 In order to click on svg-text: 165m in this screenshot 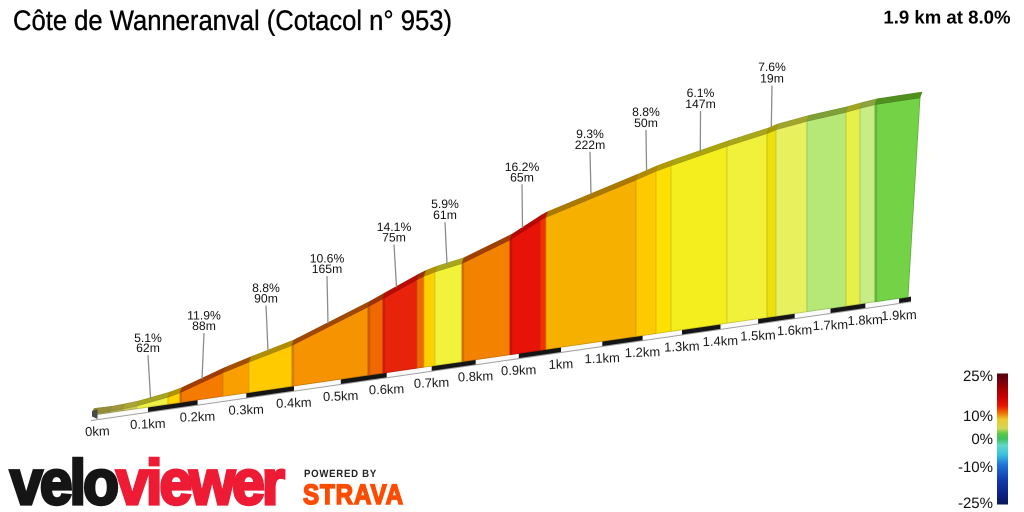, I will do `click(327, 269)`.